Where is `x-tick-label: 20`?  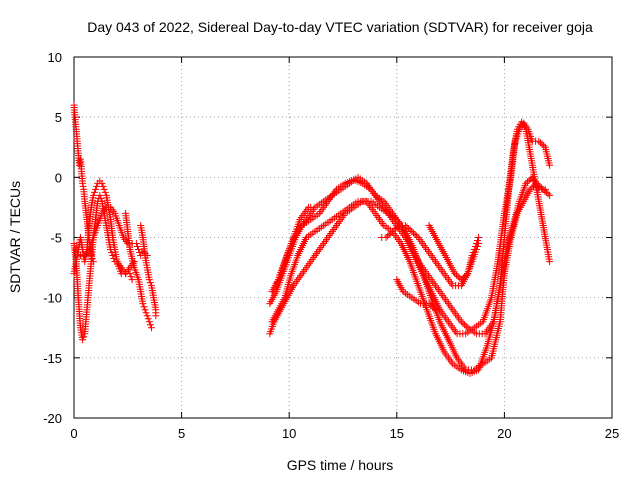
x-tick-label: 20 is located at coordinates (504, 433).